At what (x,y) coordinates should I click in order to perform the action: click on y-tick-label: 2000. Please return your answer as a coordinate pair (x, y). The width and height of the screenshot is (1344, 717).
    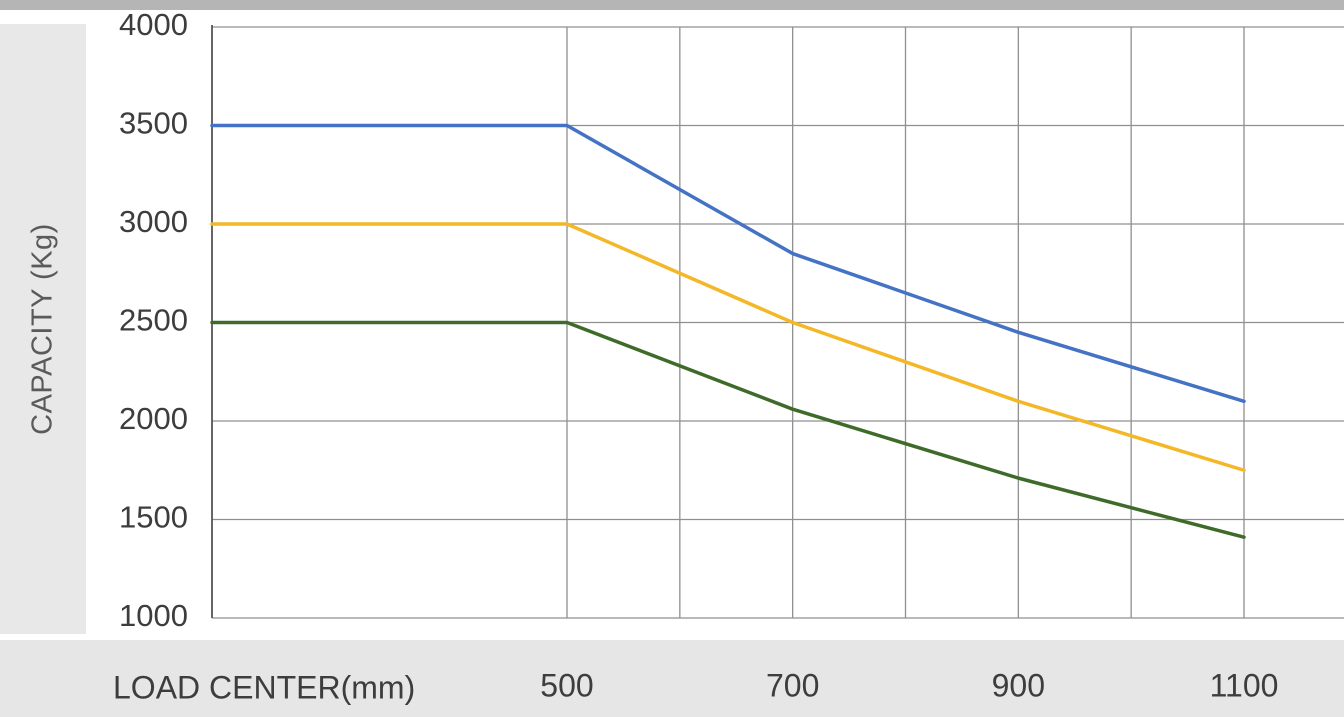
    Looking at the image, I should click on (153, 418).